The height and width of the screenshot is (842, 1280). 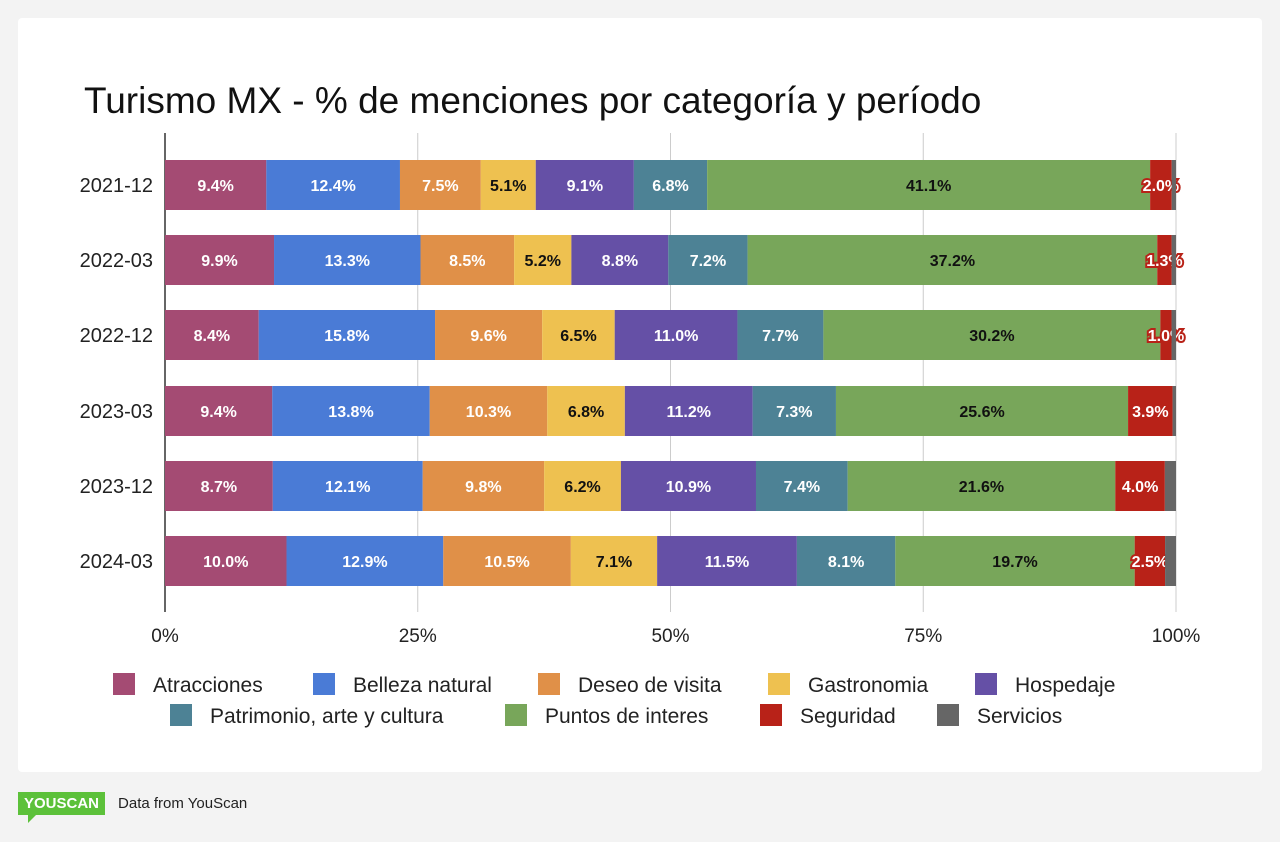 What do you see at coordinates (848, 685) in the screenshot?
I see `legend-item: Gastronomia` at bounding box center [848, 685].